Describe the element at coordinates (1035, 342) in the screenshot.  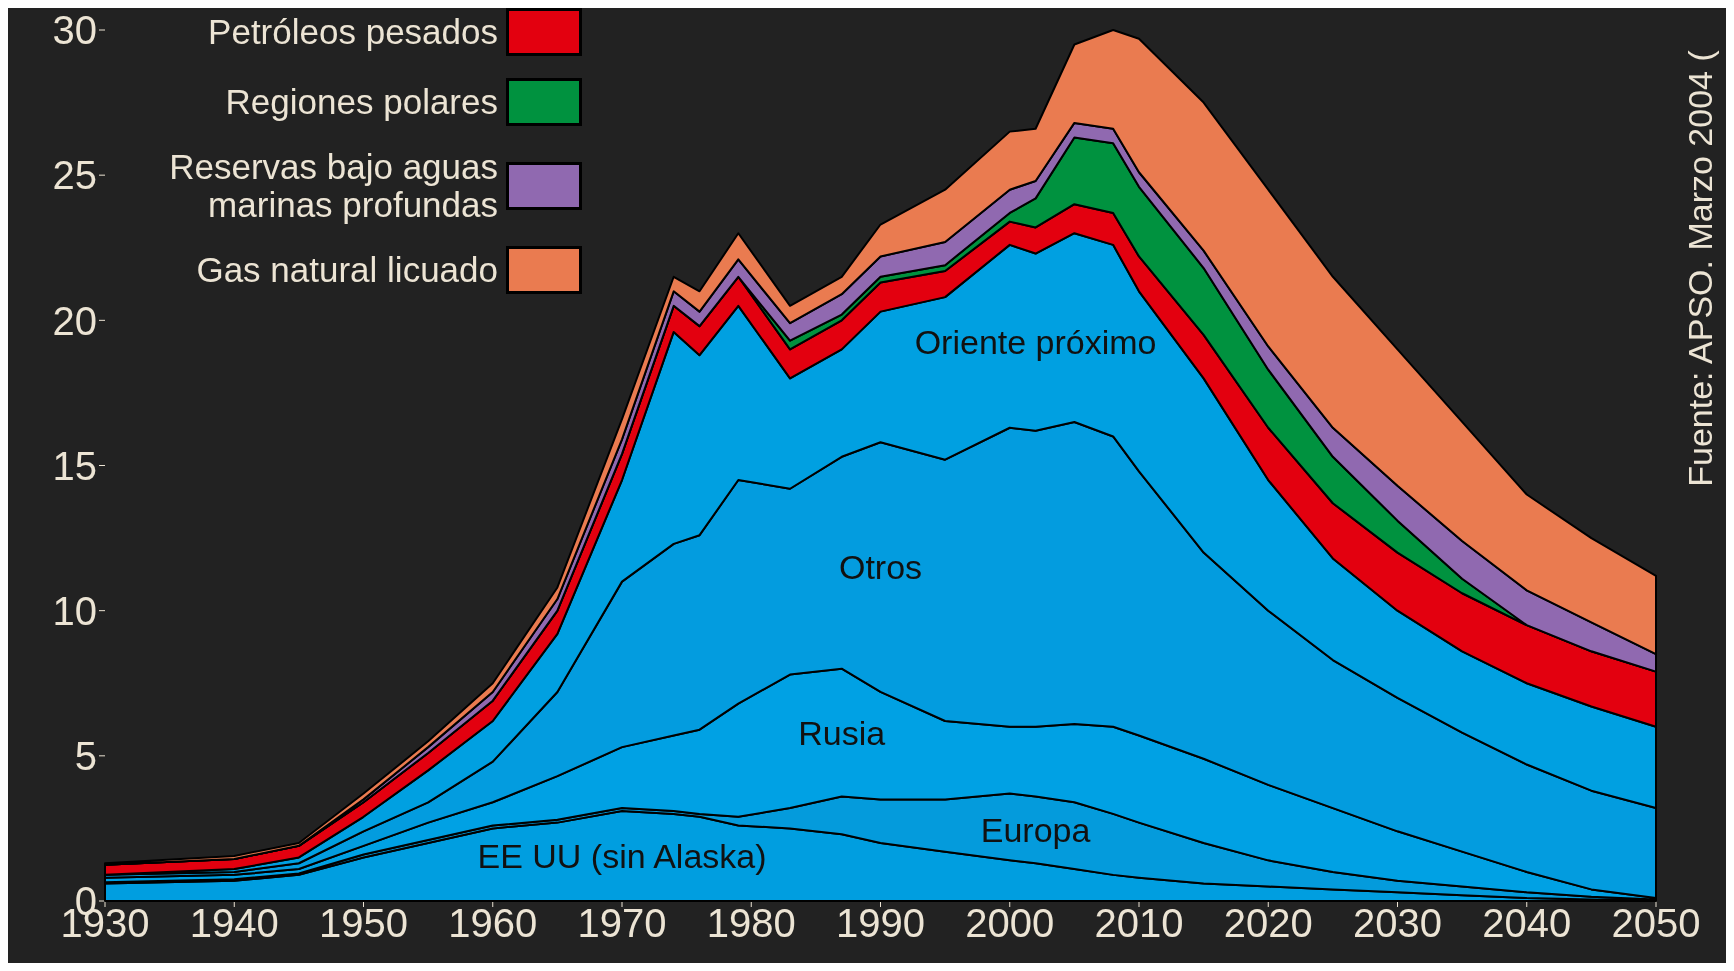
I see `series-label: Oriente próximo` at that location.